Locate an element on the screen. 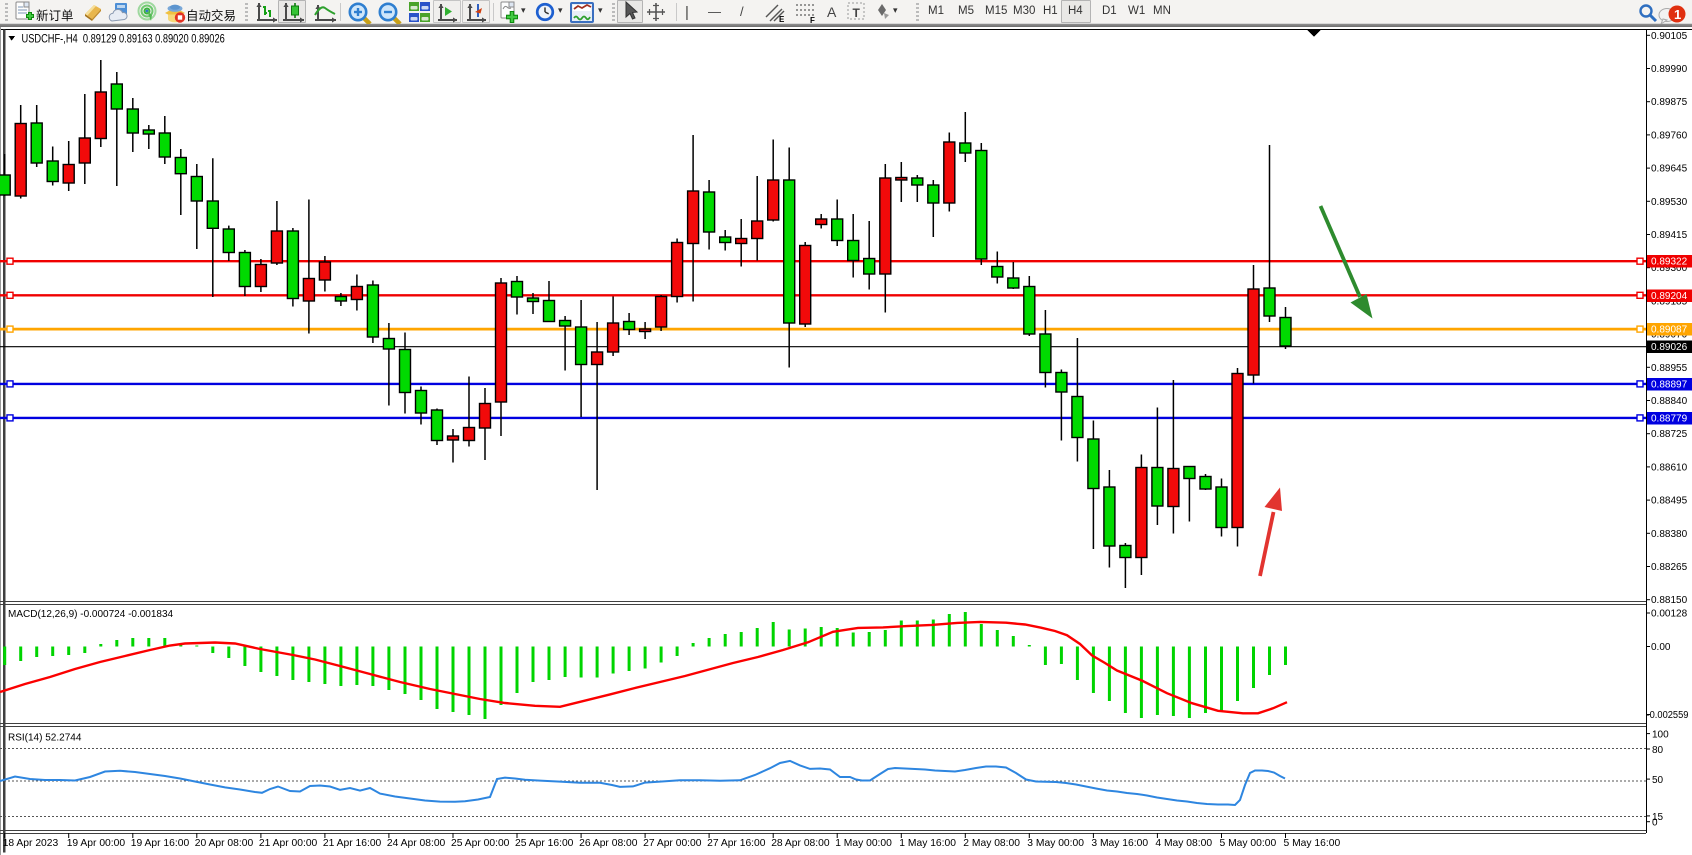 The image size is (1692, 855). svg-text: 0.88380 is located at coordinates (1669, 534).